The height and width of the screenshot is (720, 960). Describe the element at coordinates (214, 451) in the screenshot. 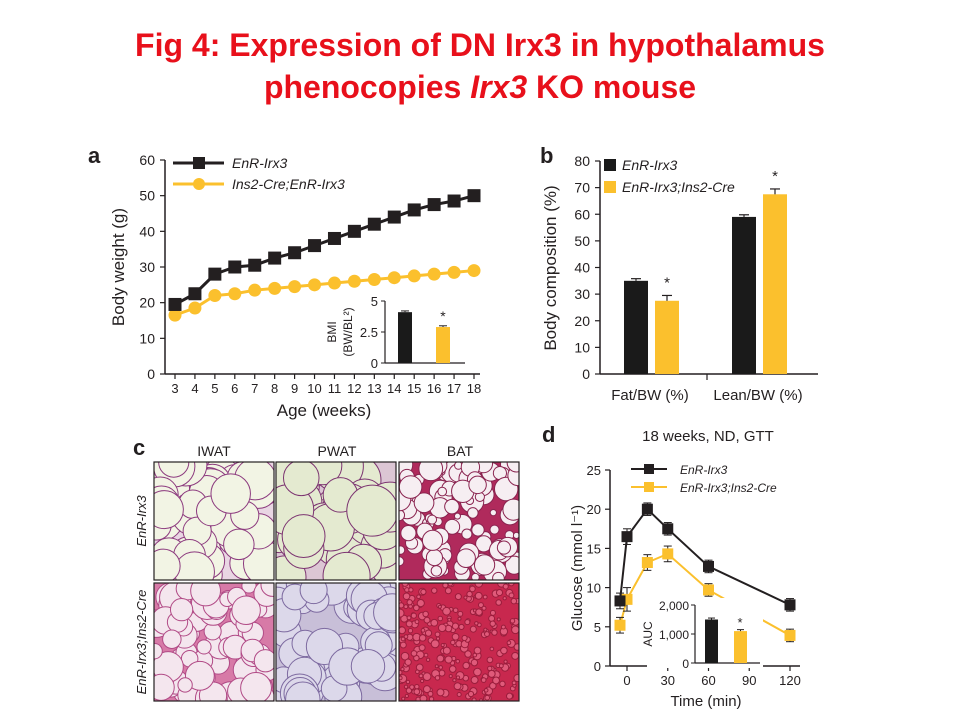

I see `c-column-header: IWAT` at that location.